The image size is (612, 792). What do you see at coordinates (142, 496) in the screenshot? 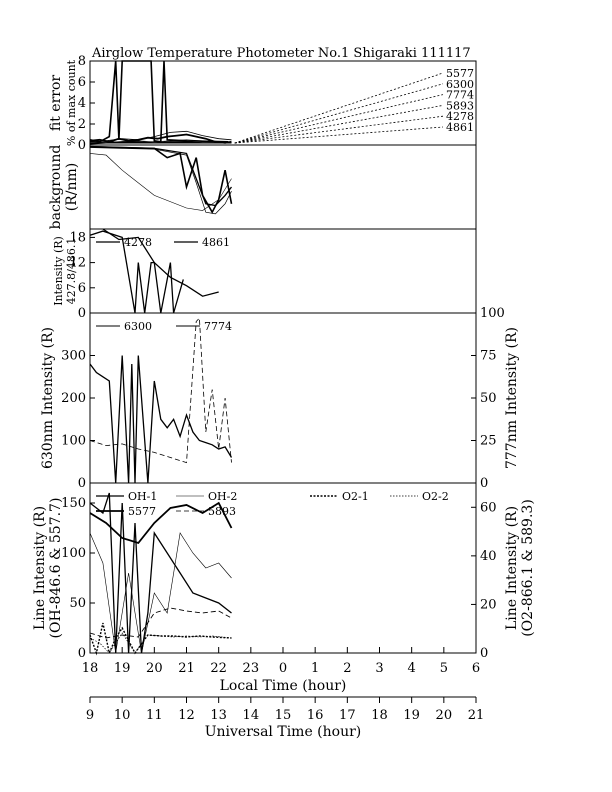
I see `line-legend-label-OH-1: OH-1` at bounding box center [142, 496].